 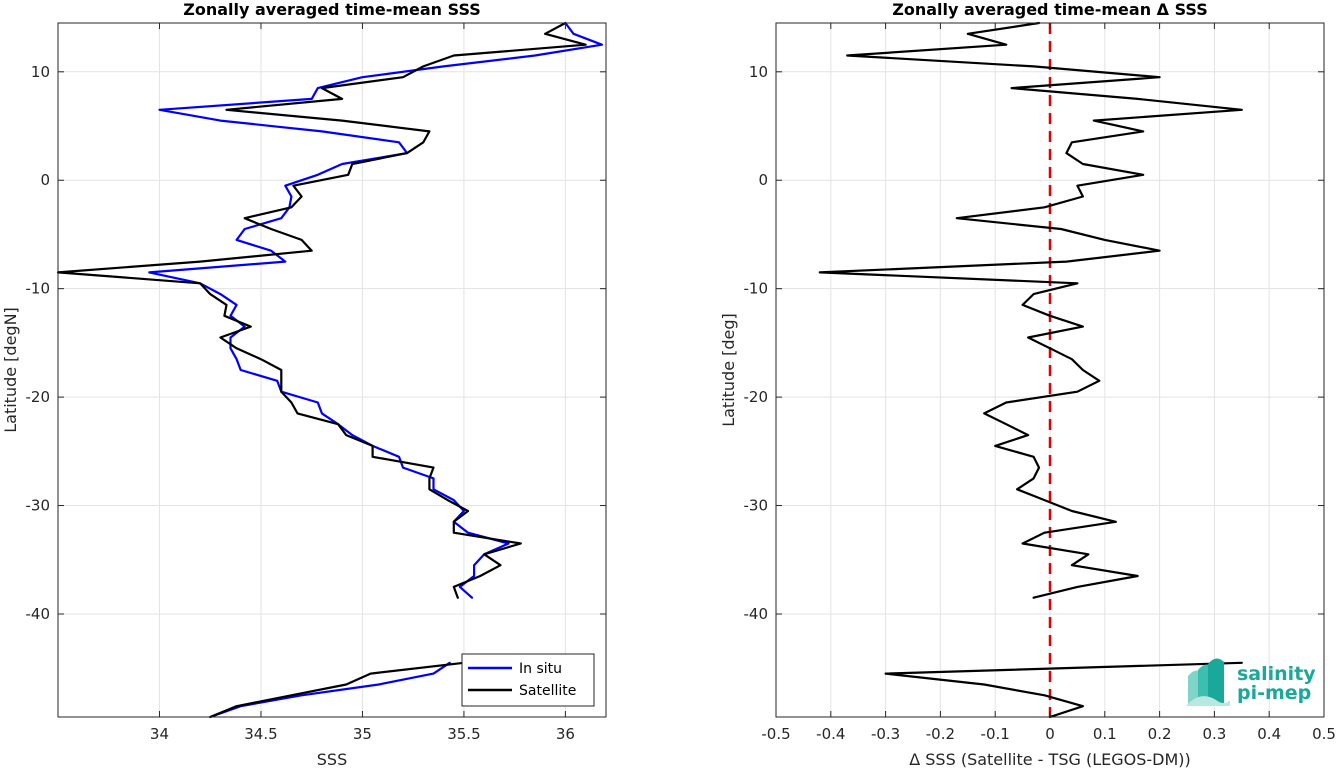 What do you see at coordinates (260, 734) in the screenshot?
I see `x-tick-label: 34.5` at bounding box center [260, 734].